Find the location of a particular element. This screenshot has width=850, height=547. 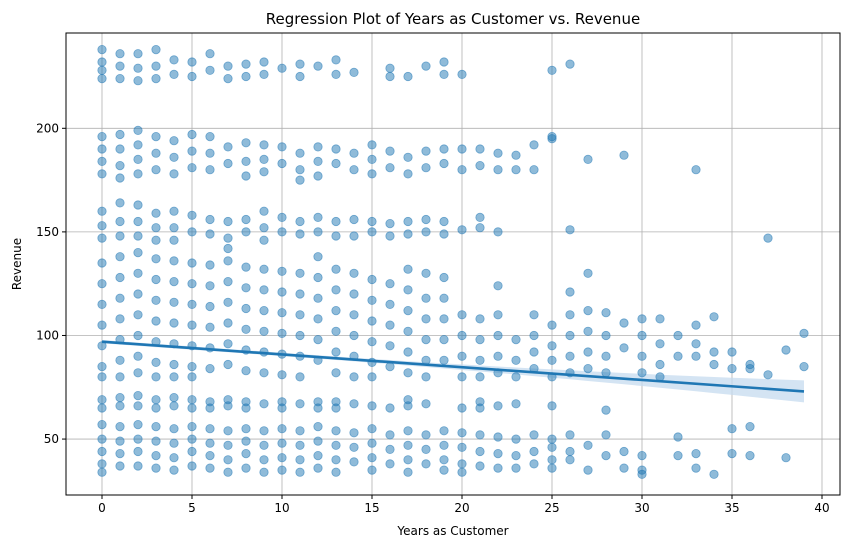

confidence-band is located at coordinates (453, 371).